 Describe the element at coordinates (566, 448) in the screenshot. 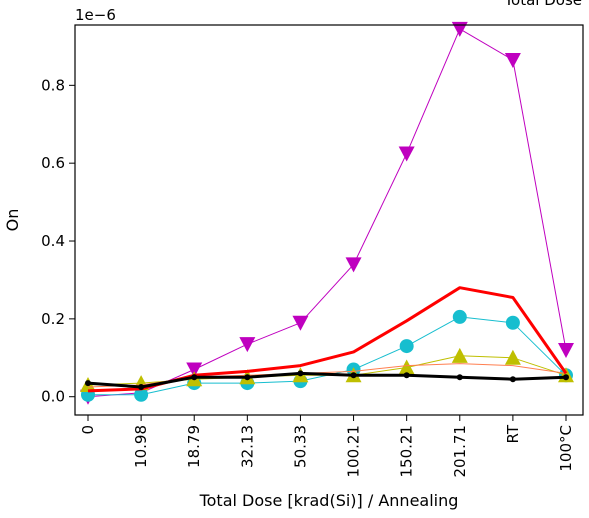

I see `x-tick-label: 100°C` at that location.